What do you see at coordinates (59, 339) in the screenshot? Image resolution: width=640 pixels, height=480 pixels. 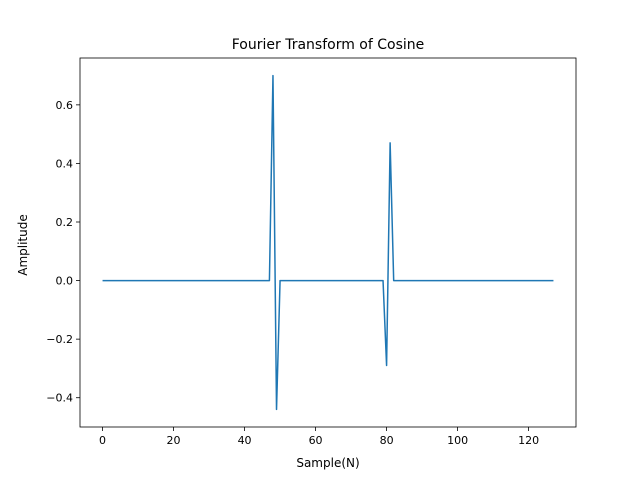 I see `y-tick-label: −0.2` at bounding box center [59, 339].